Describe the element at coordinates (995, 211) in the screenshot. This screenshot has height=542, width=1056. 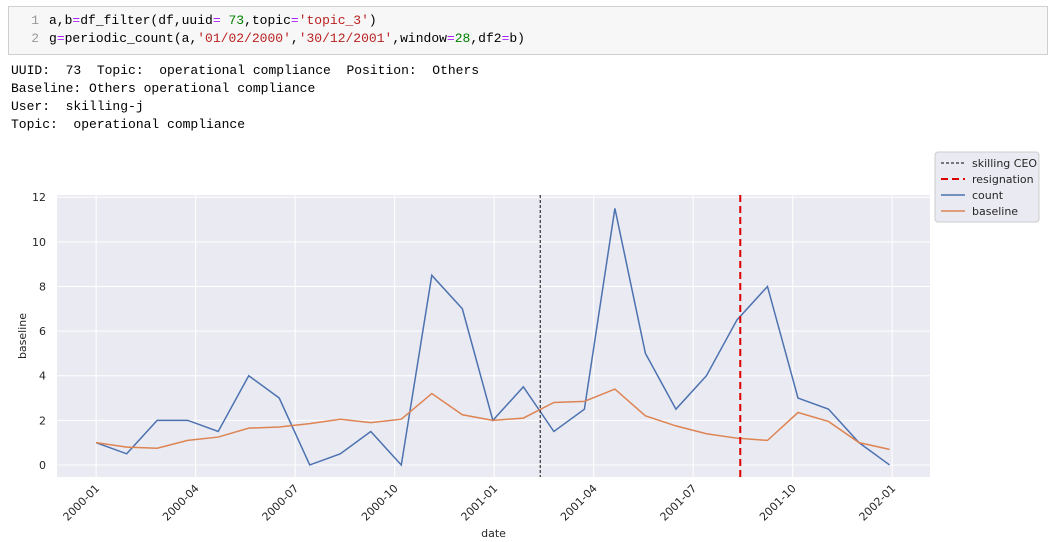
I see `legend-label: baseline` at that location.